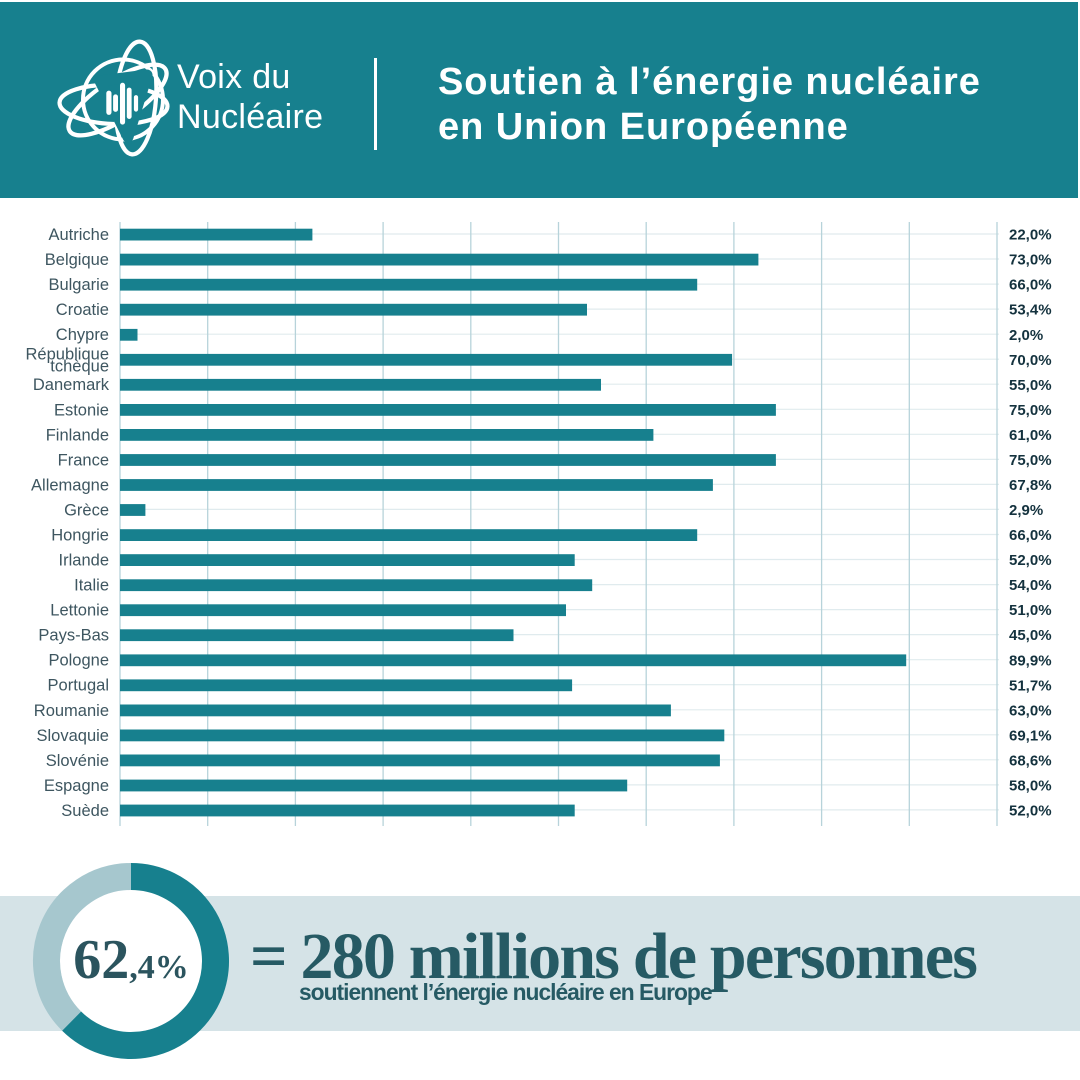  Describe the element at coordinates (86, 510) in the screenshot. I see `svg-text: Grèce` at that location.